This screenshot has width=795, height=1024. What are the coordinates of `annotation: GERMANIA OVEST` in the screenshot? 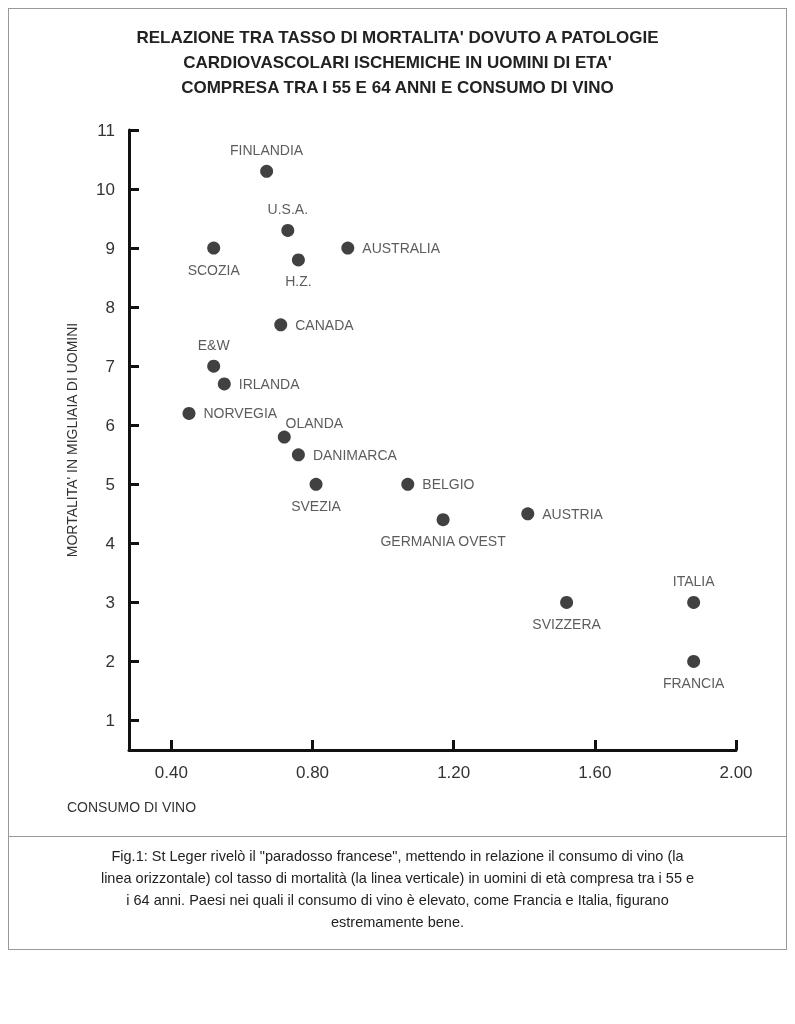 It's located at (443, 541).